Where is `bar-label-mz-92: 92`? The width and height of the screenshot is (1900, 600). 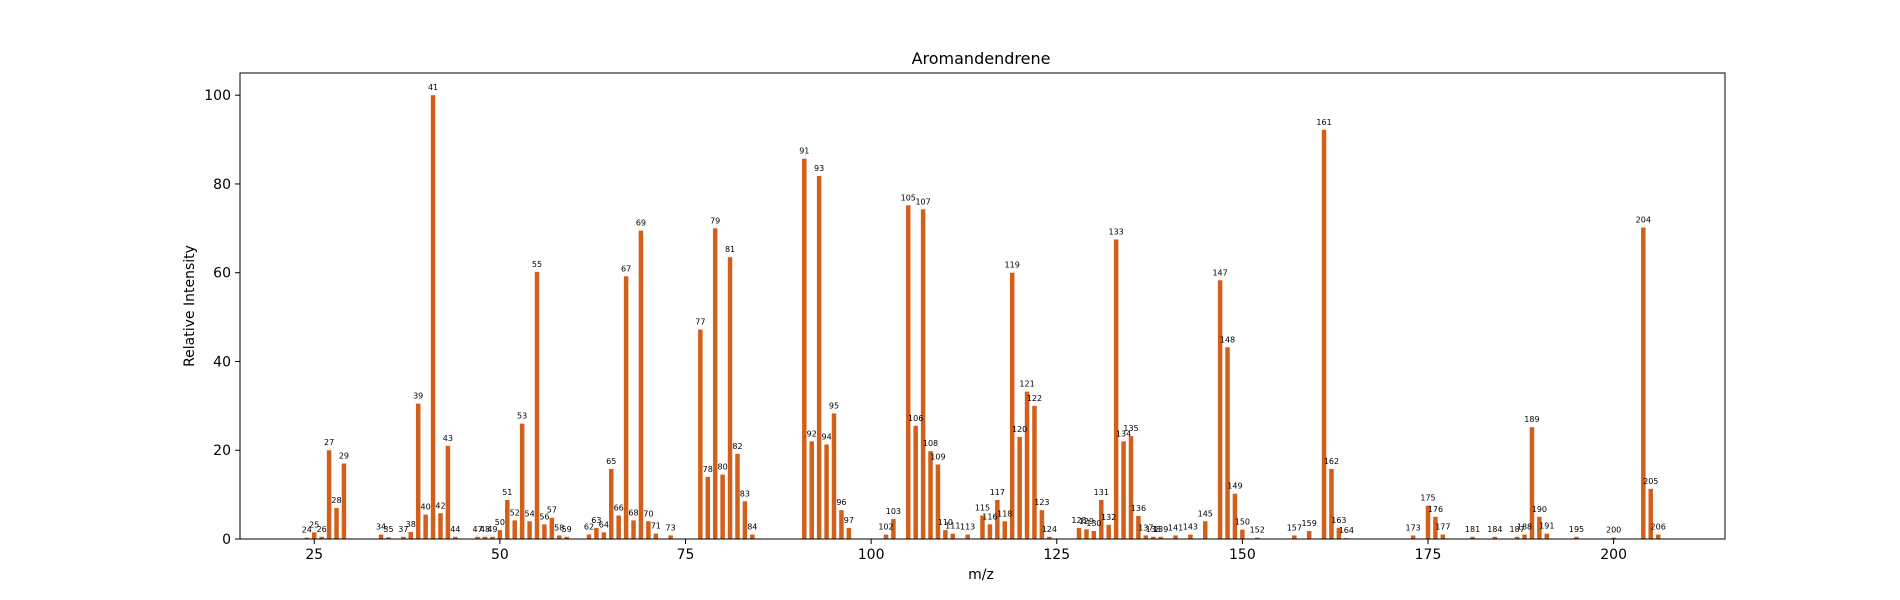 bar-label-mz-92: 92 is located at coordinates (812, 433).